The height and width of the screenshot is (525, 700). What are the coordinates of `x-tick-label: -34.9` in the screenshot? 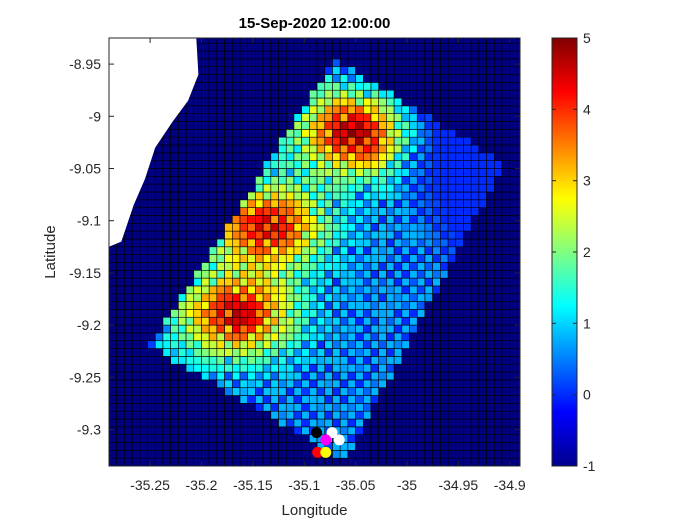 It's located at (510, 485).